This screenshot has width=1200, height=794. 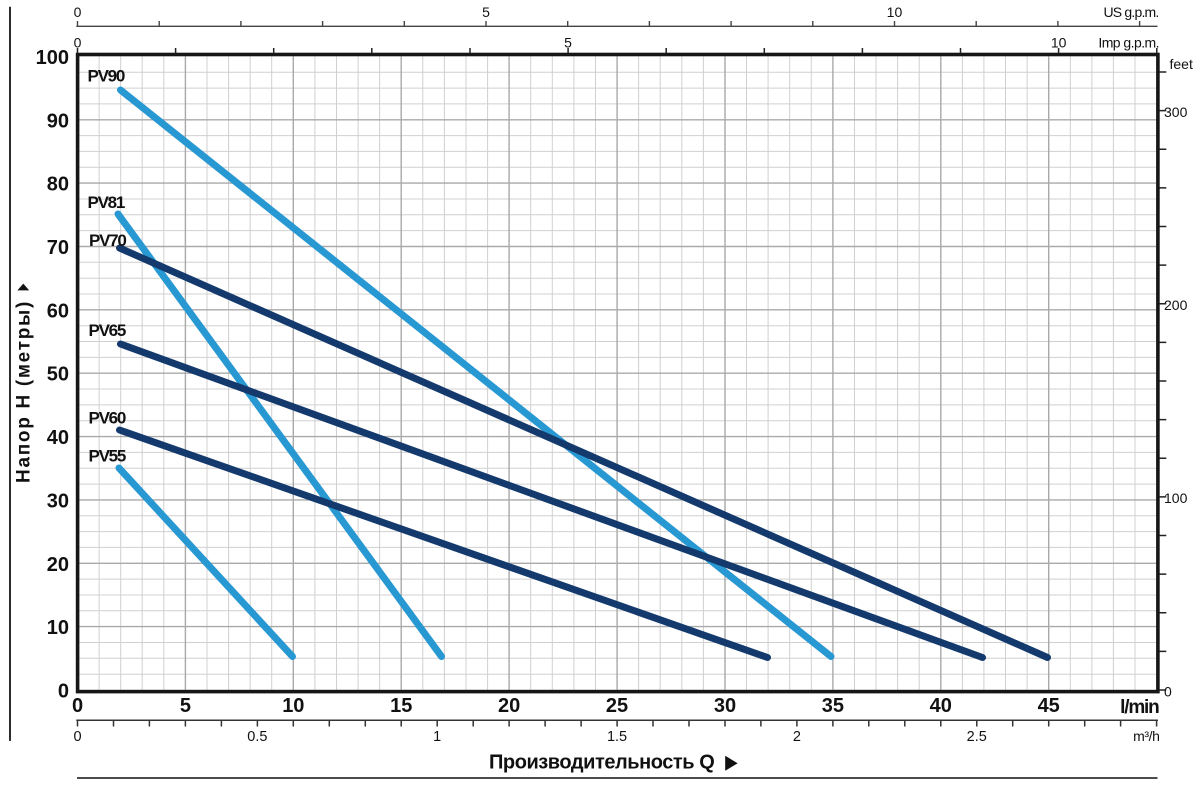 I want to click on svg-text: 80, so click(x=58, y=185).